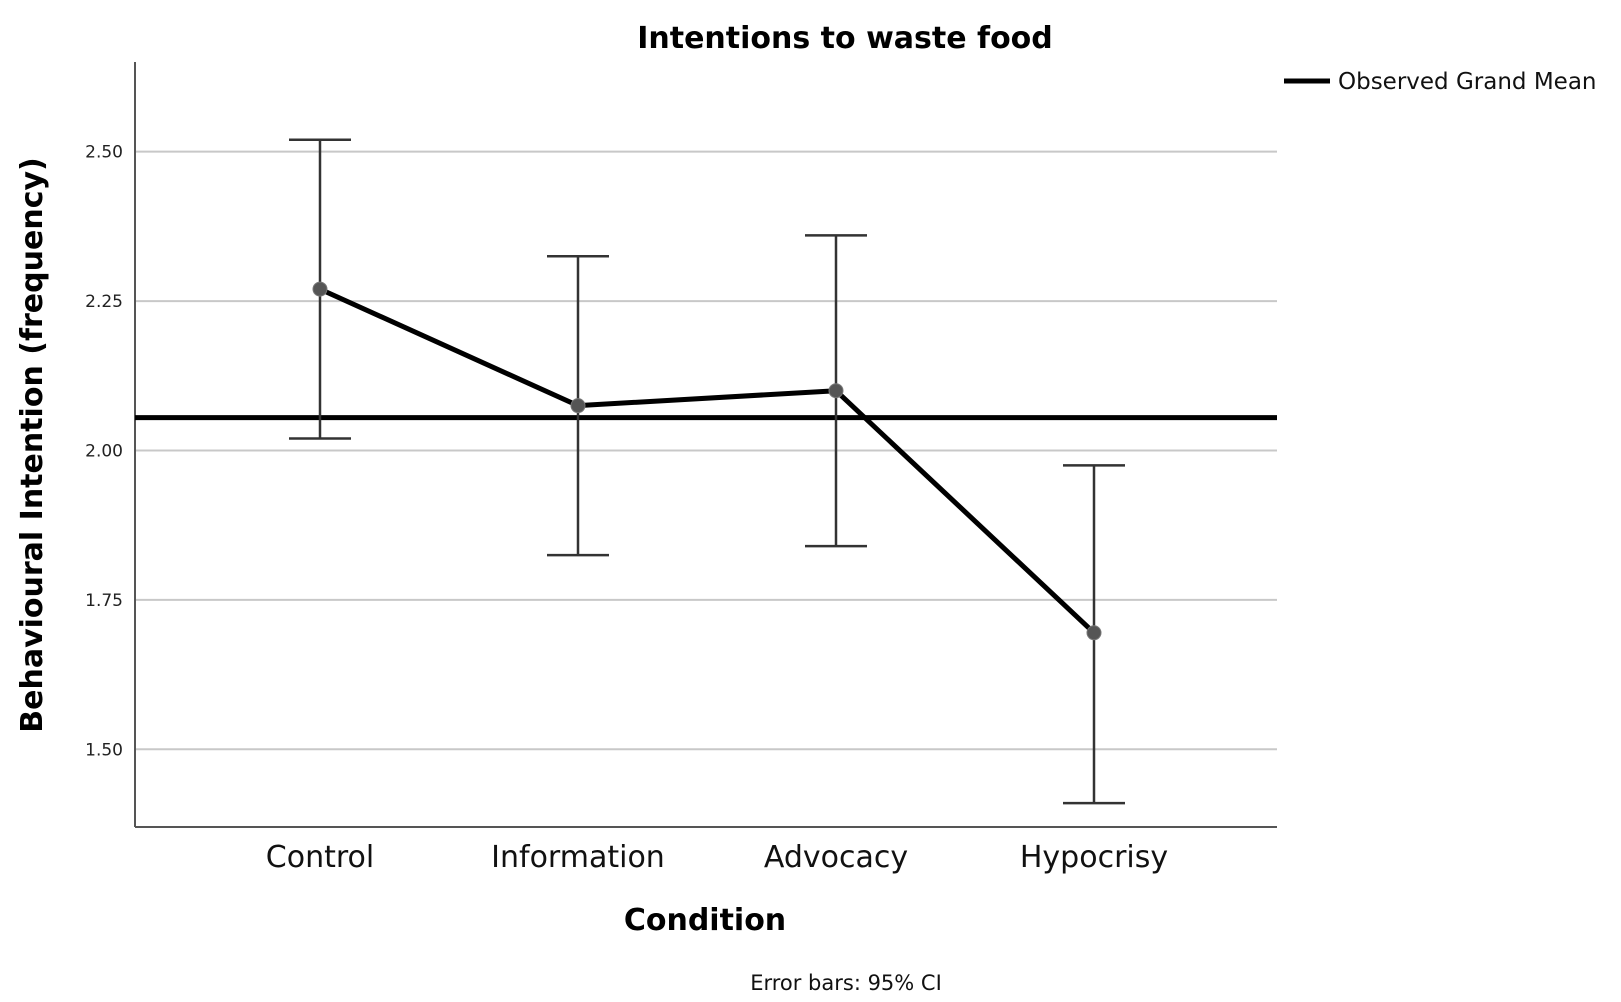 Image resolution: width=1621 pixels, height=1002 pixels. I want to click on x-tick-label: Control, so click(320, 857).